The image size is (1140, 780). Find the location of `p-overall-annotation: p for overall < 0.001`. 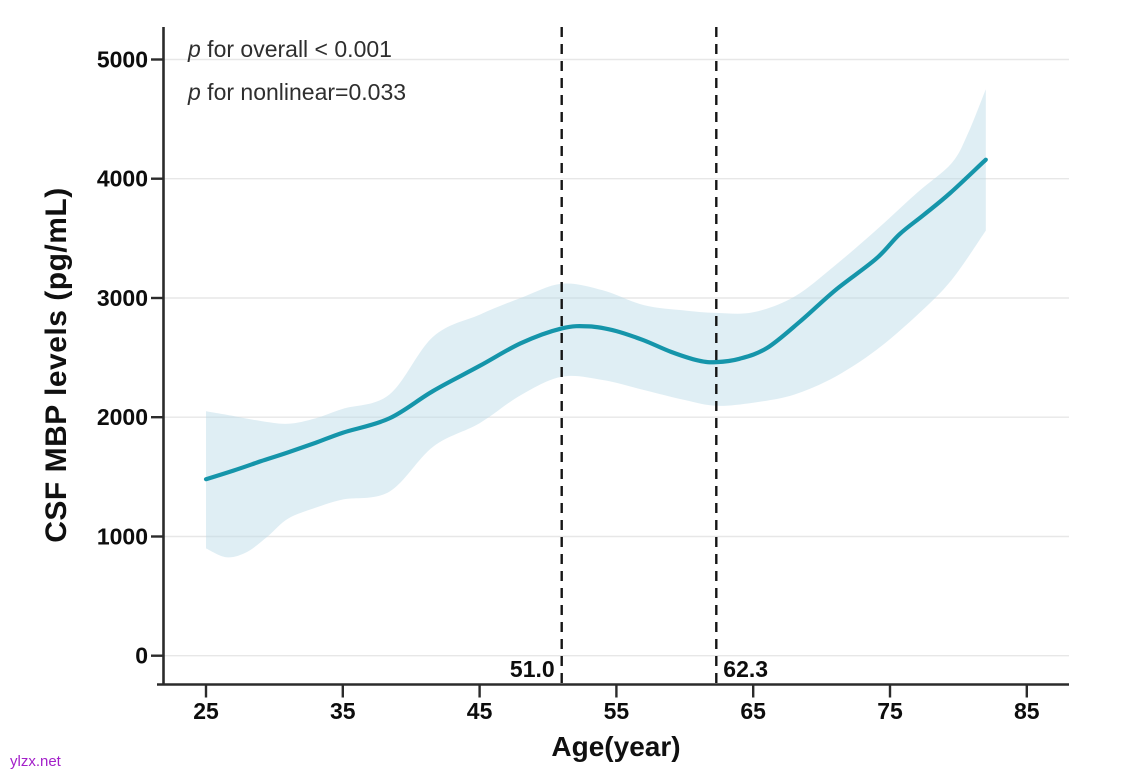

p-overall-annotation: p for overall < 0.001 is located at coordinates (290, 49).